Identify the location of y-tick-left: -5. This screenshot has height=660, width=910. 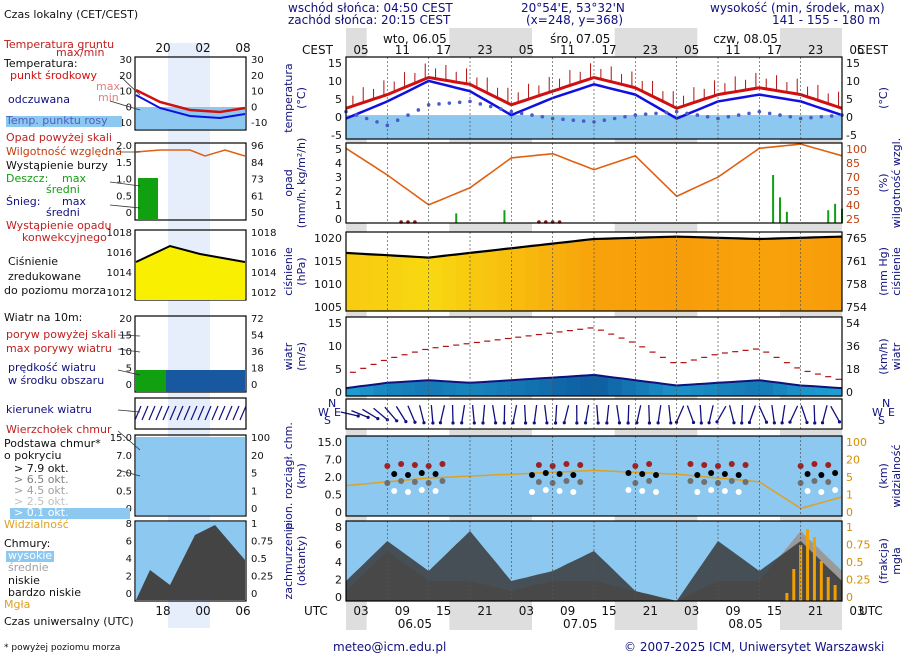
(336, 135).